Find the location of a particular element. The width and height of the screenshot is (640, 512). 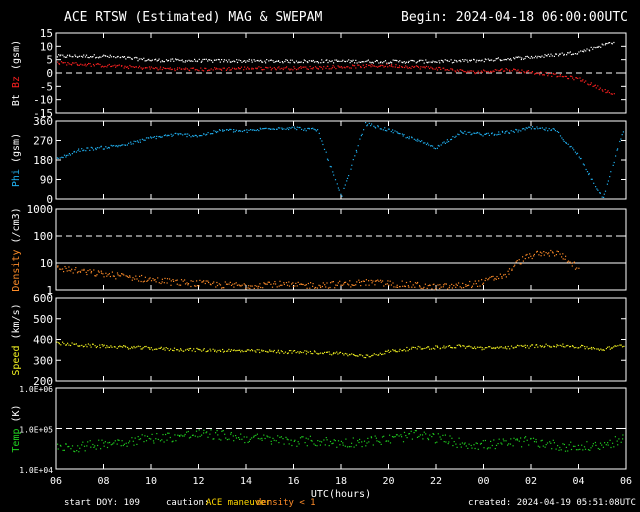

y-tick-label: 10 is located at coordinates (46, 263).